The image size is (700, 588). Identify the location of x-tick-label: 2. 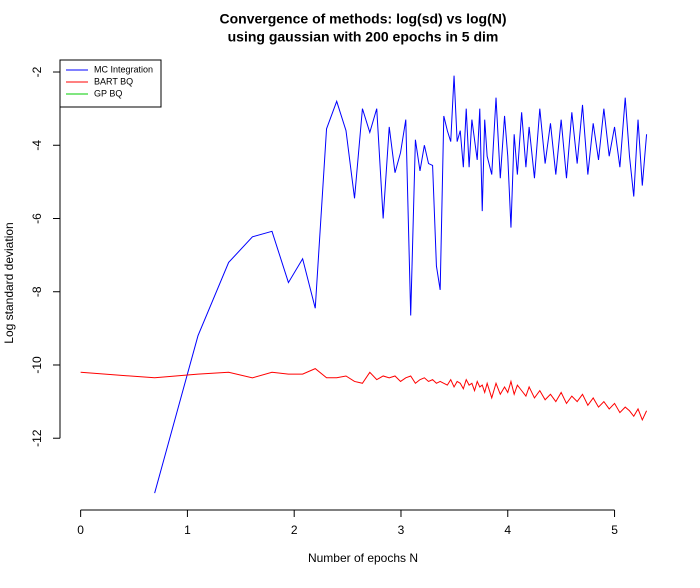
(294, 530).